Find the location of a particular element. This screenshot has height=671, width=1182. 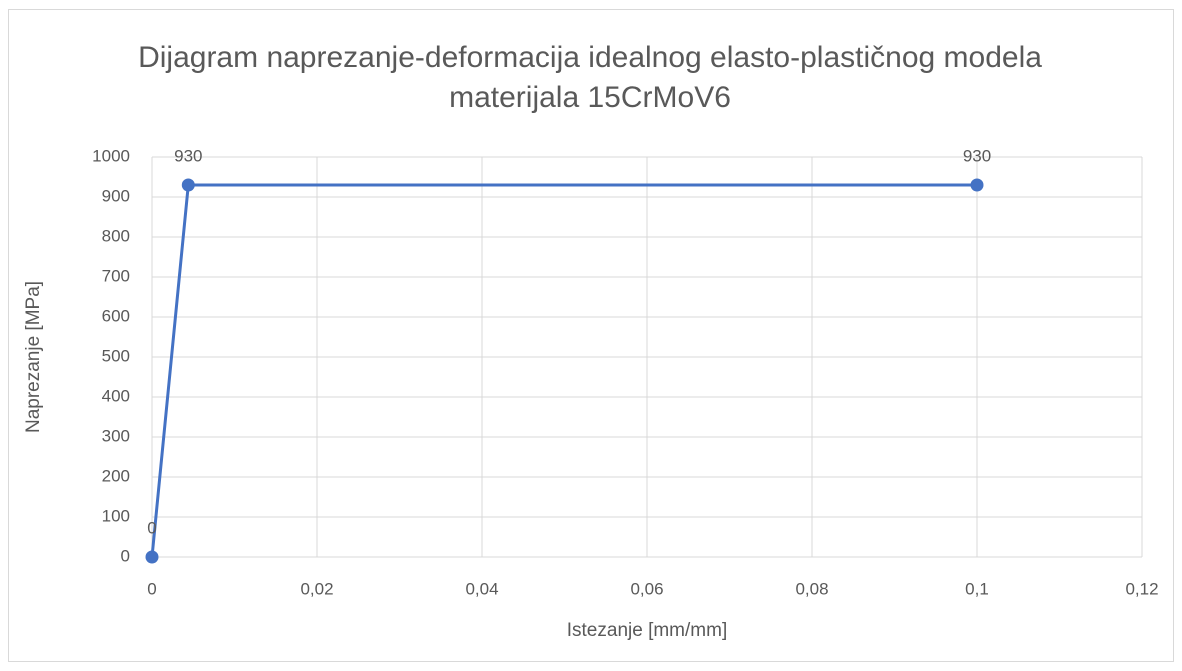

y-tick-label: 0 is located at coordinates (125, 555).